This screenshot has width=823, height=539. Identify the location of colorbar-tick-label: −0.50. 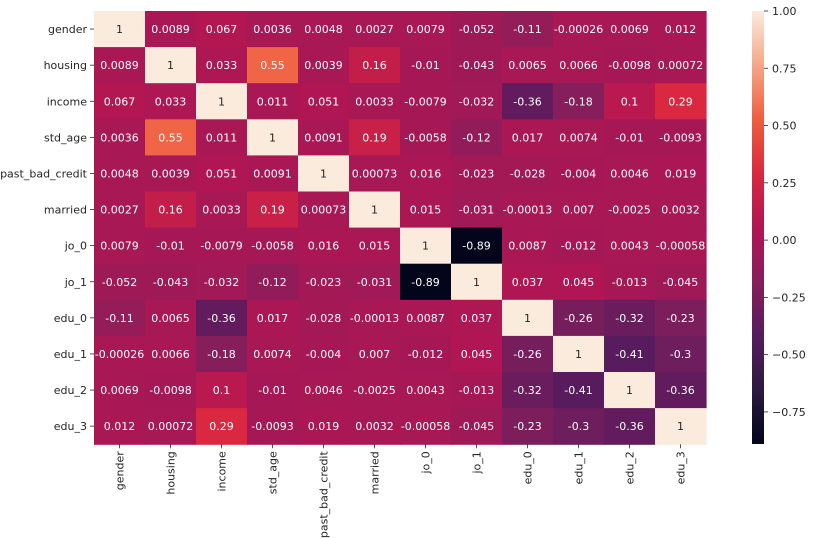
(789, 355).